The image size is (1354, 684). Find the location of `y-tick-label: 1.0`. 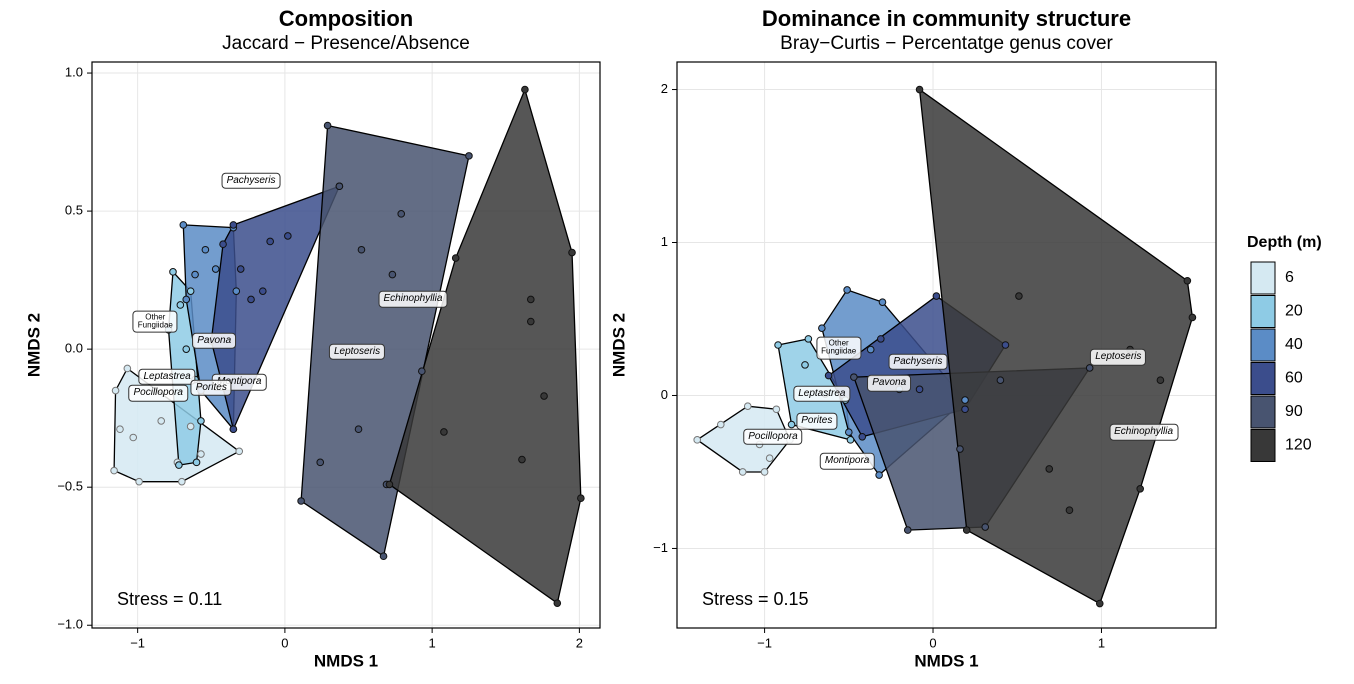

y-tick-label: 1.0 is located at coordinates (74, 71).